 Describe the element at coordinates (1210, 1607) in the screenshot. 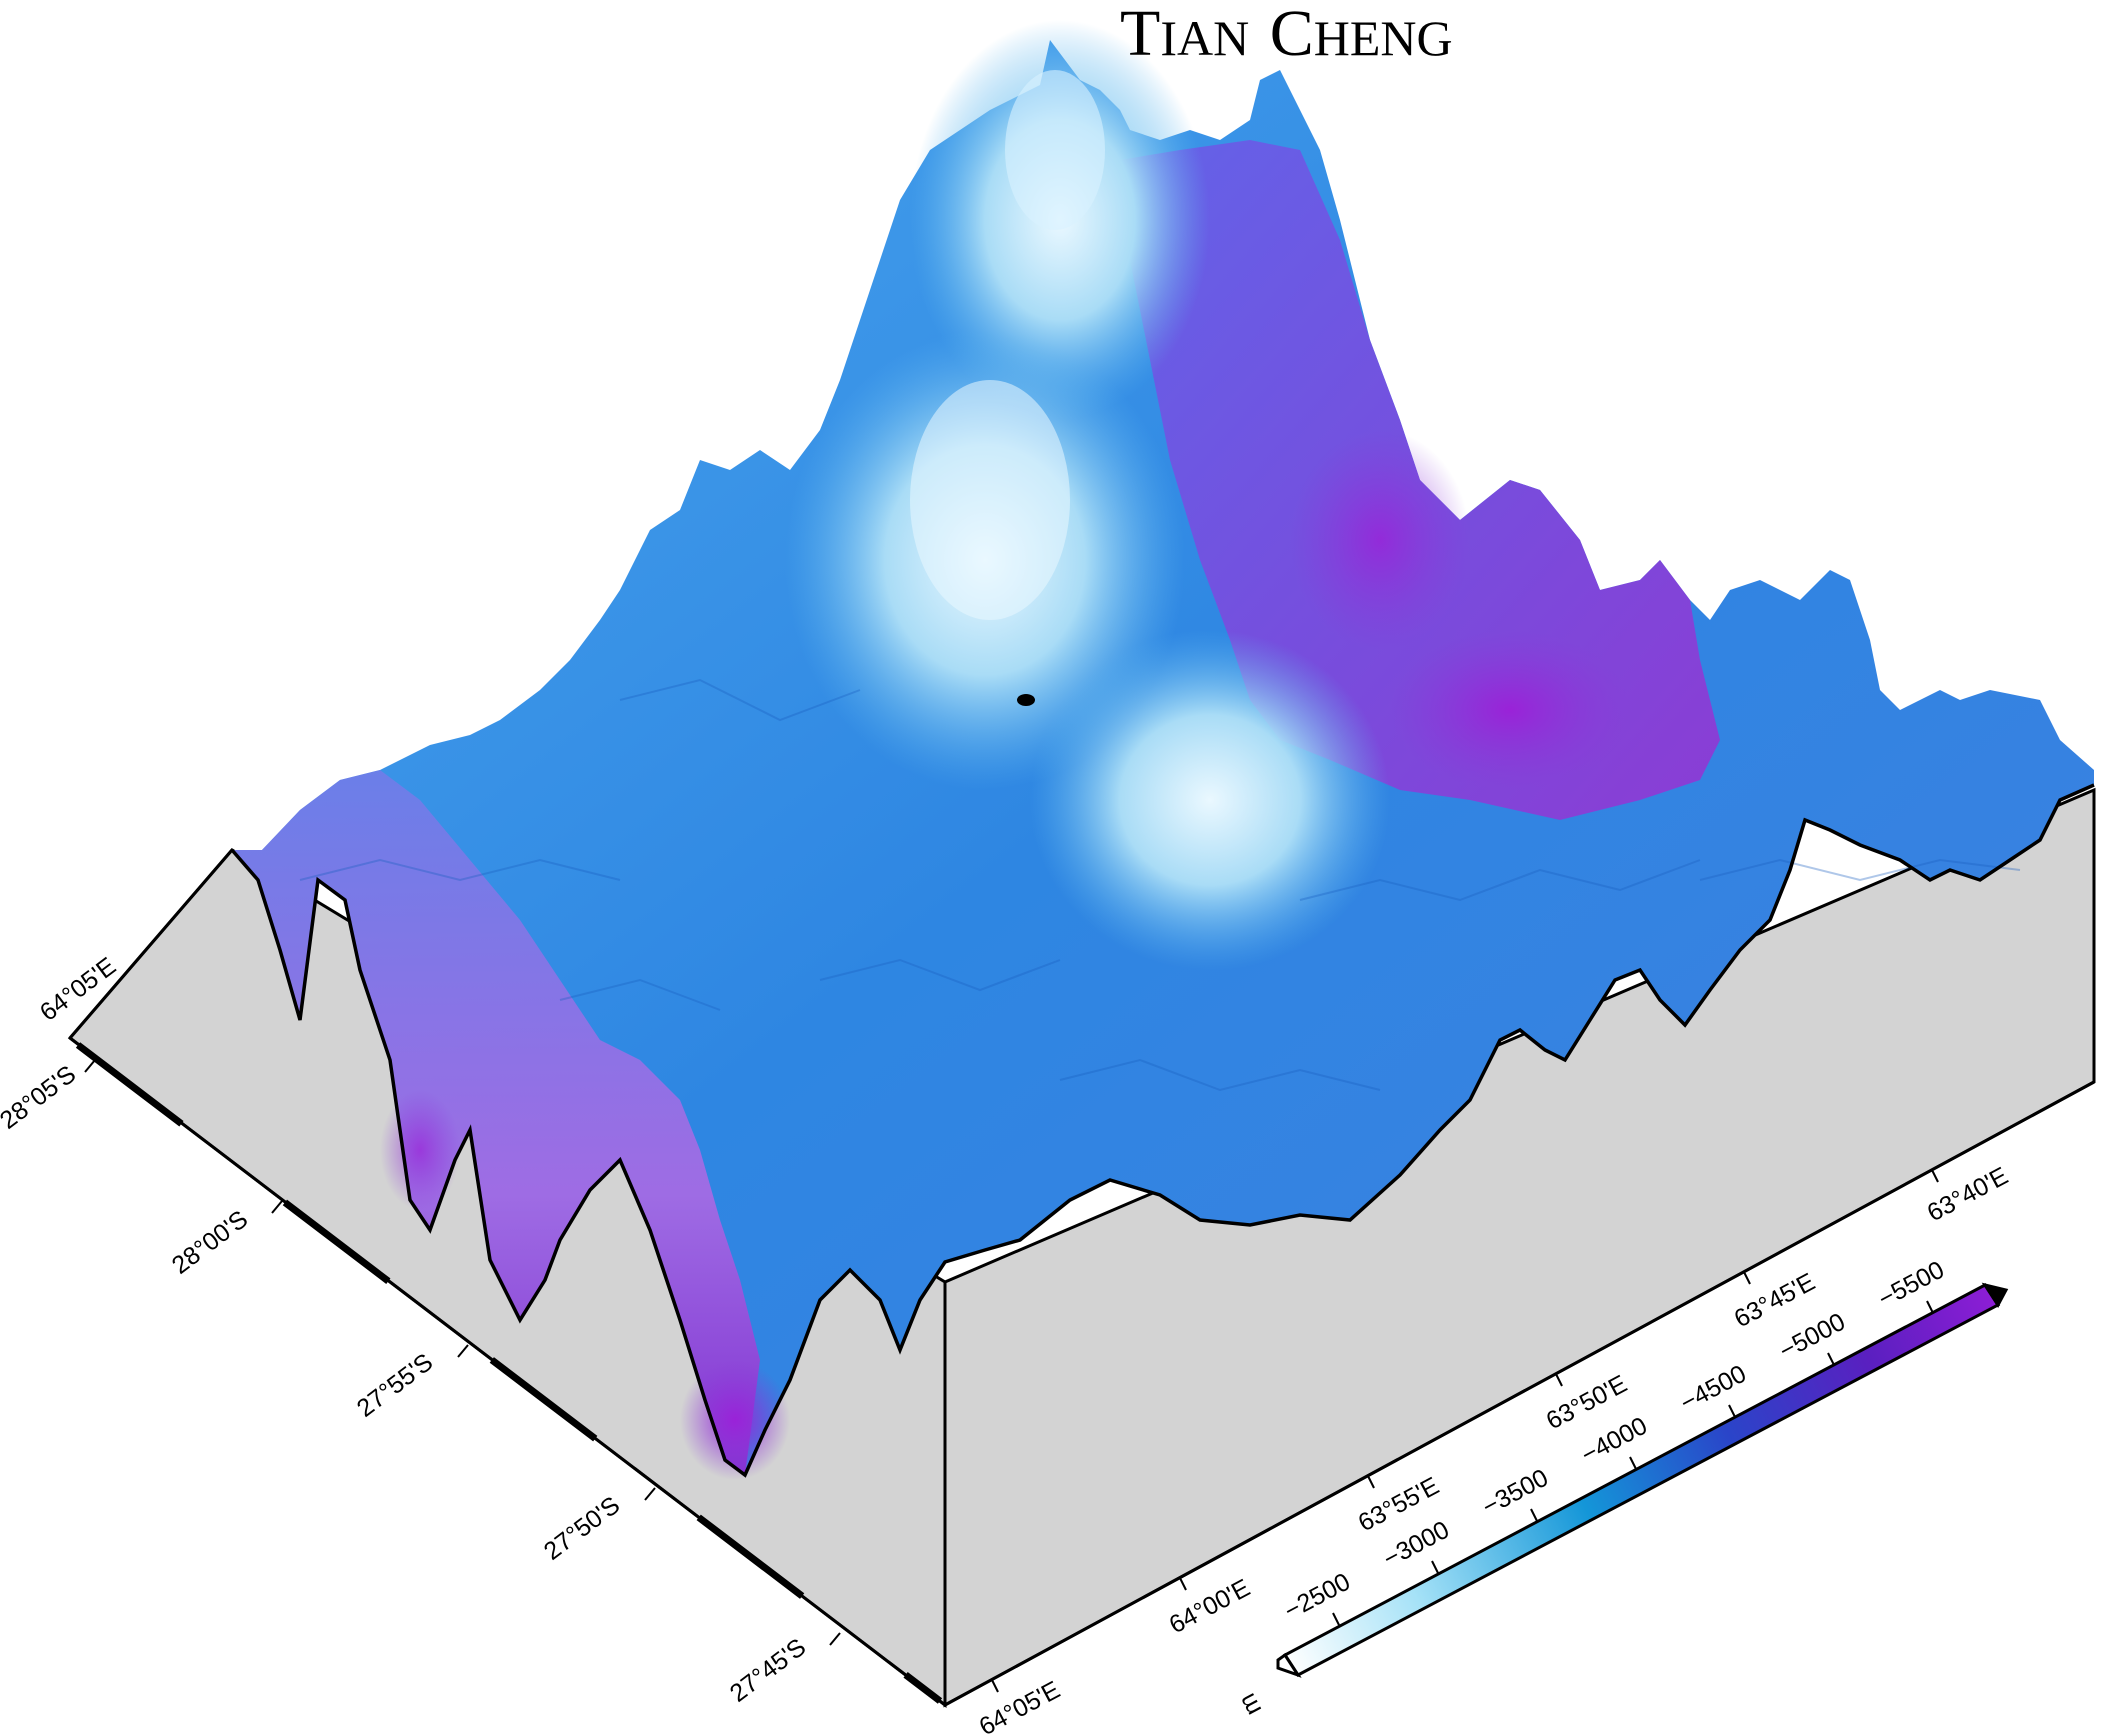

I see `lon-label: 64°00'E` at that location.